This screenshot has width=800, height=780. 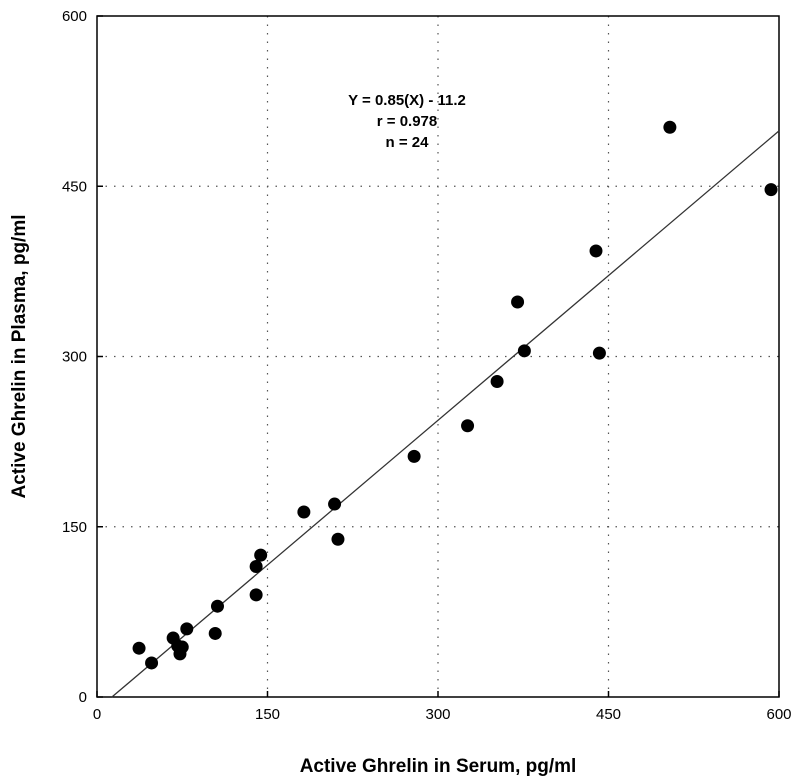 What do you see at coordinates (408, 142) in the screenshot?
I see `annotation-line: n = 24` at bounding box center [408, 142].